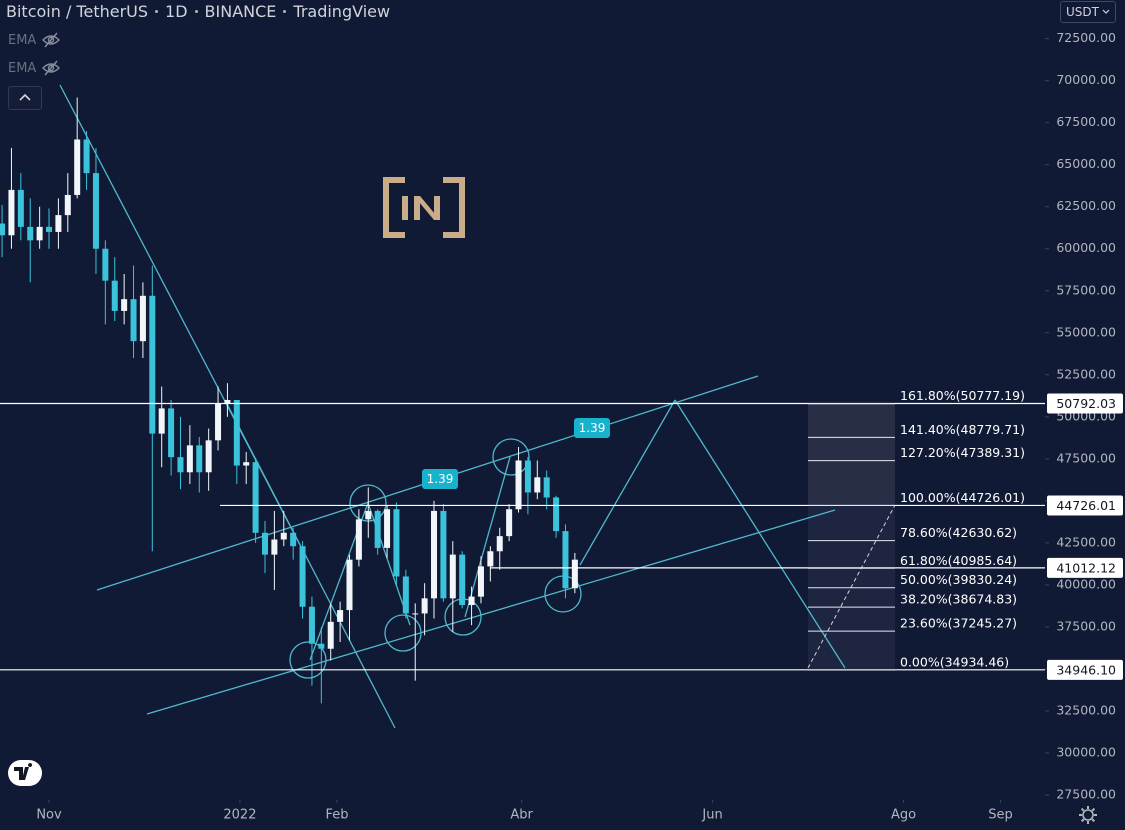  What do you see at coordinates (962, 452) in the screenshot?
I see `fib-label: 127.20%(47389.31)` at bounding box center [962, 452].